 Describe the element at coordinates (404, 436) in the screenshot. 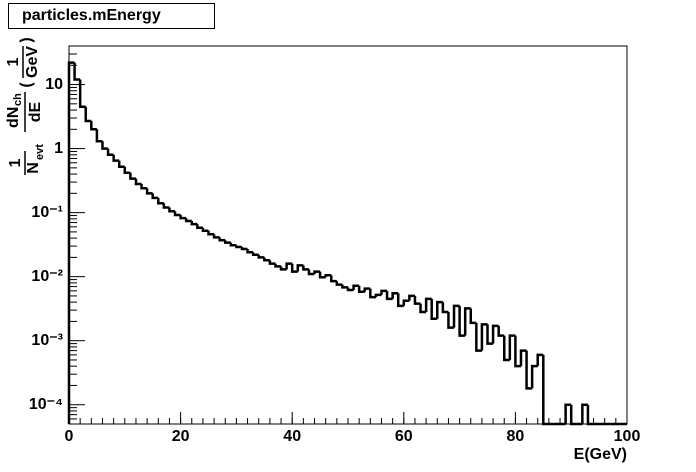

I see `x-tick-label: 60` at that location.